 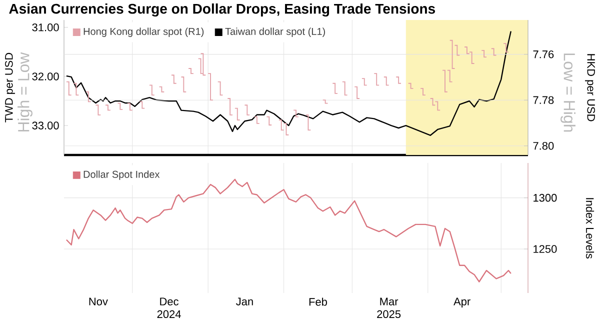 What do you see at coordinates (389, 308) in the screenshot?
I see `x-tick-label: Mar 2025` at bounding box center [389, 308].